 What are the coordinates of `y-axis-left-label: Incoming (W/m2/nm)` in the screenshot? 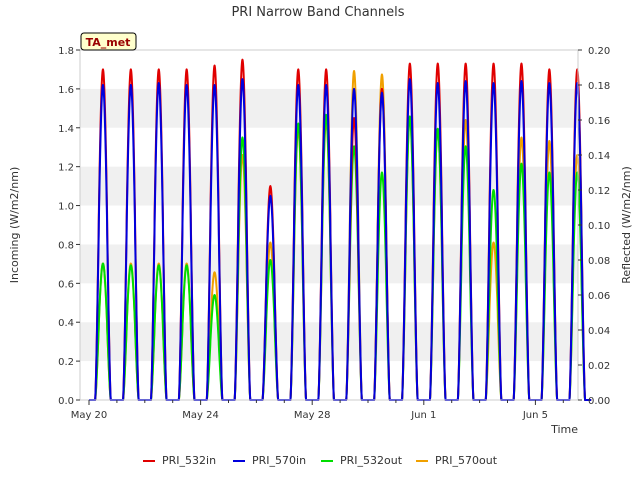 It's located at (14, 225).